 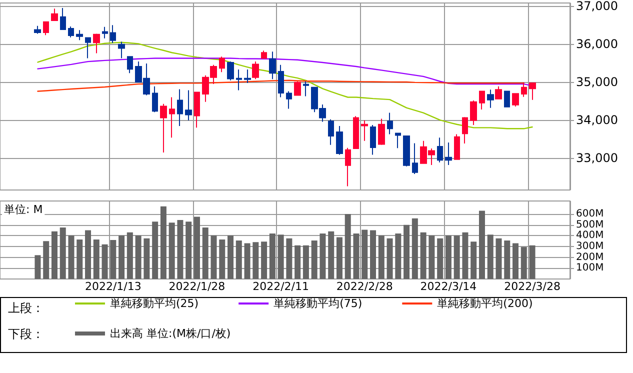 What do you see at coordinates (597, 81) in the screenshot?
I see `y-tick-label: 35,000` at bounding box center [597, 81].